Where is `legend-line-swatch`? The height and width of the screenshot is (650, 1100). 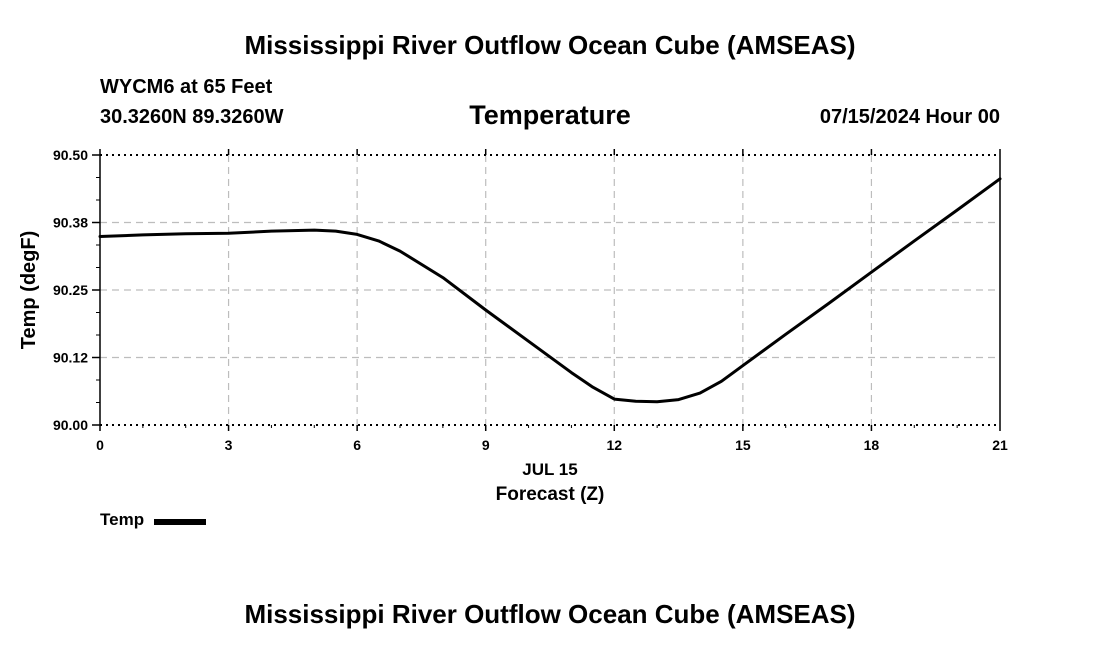
legend-line-swatch is located at coordinates (180, 521).